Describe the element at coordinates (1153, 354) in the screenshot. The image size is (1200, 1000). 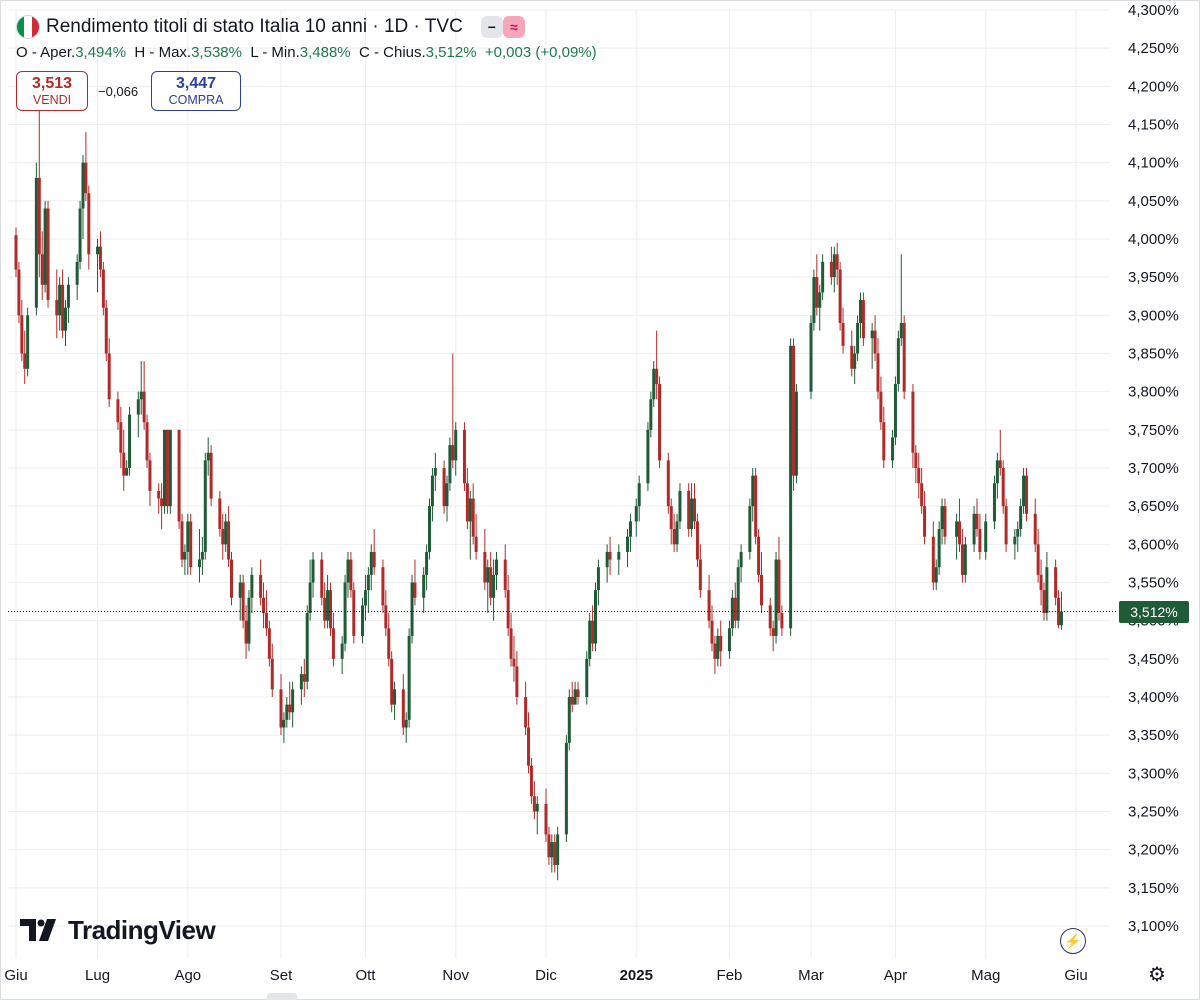
I see `y-tick-label: 3,850%` at that location.